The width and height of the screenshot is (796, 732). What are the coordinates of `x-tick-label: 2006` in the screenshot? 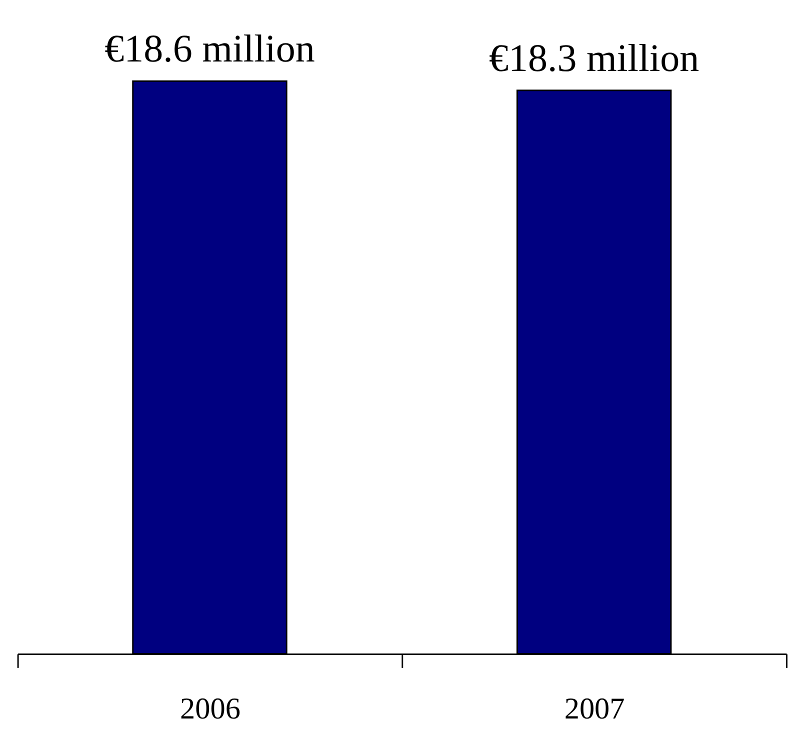 It's located at (210, 709).